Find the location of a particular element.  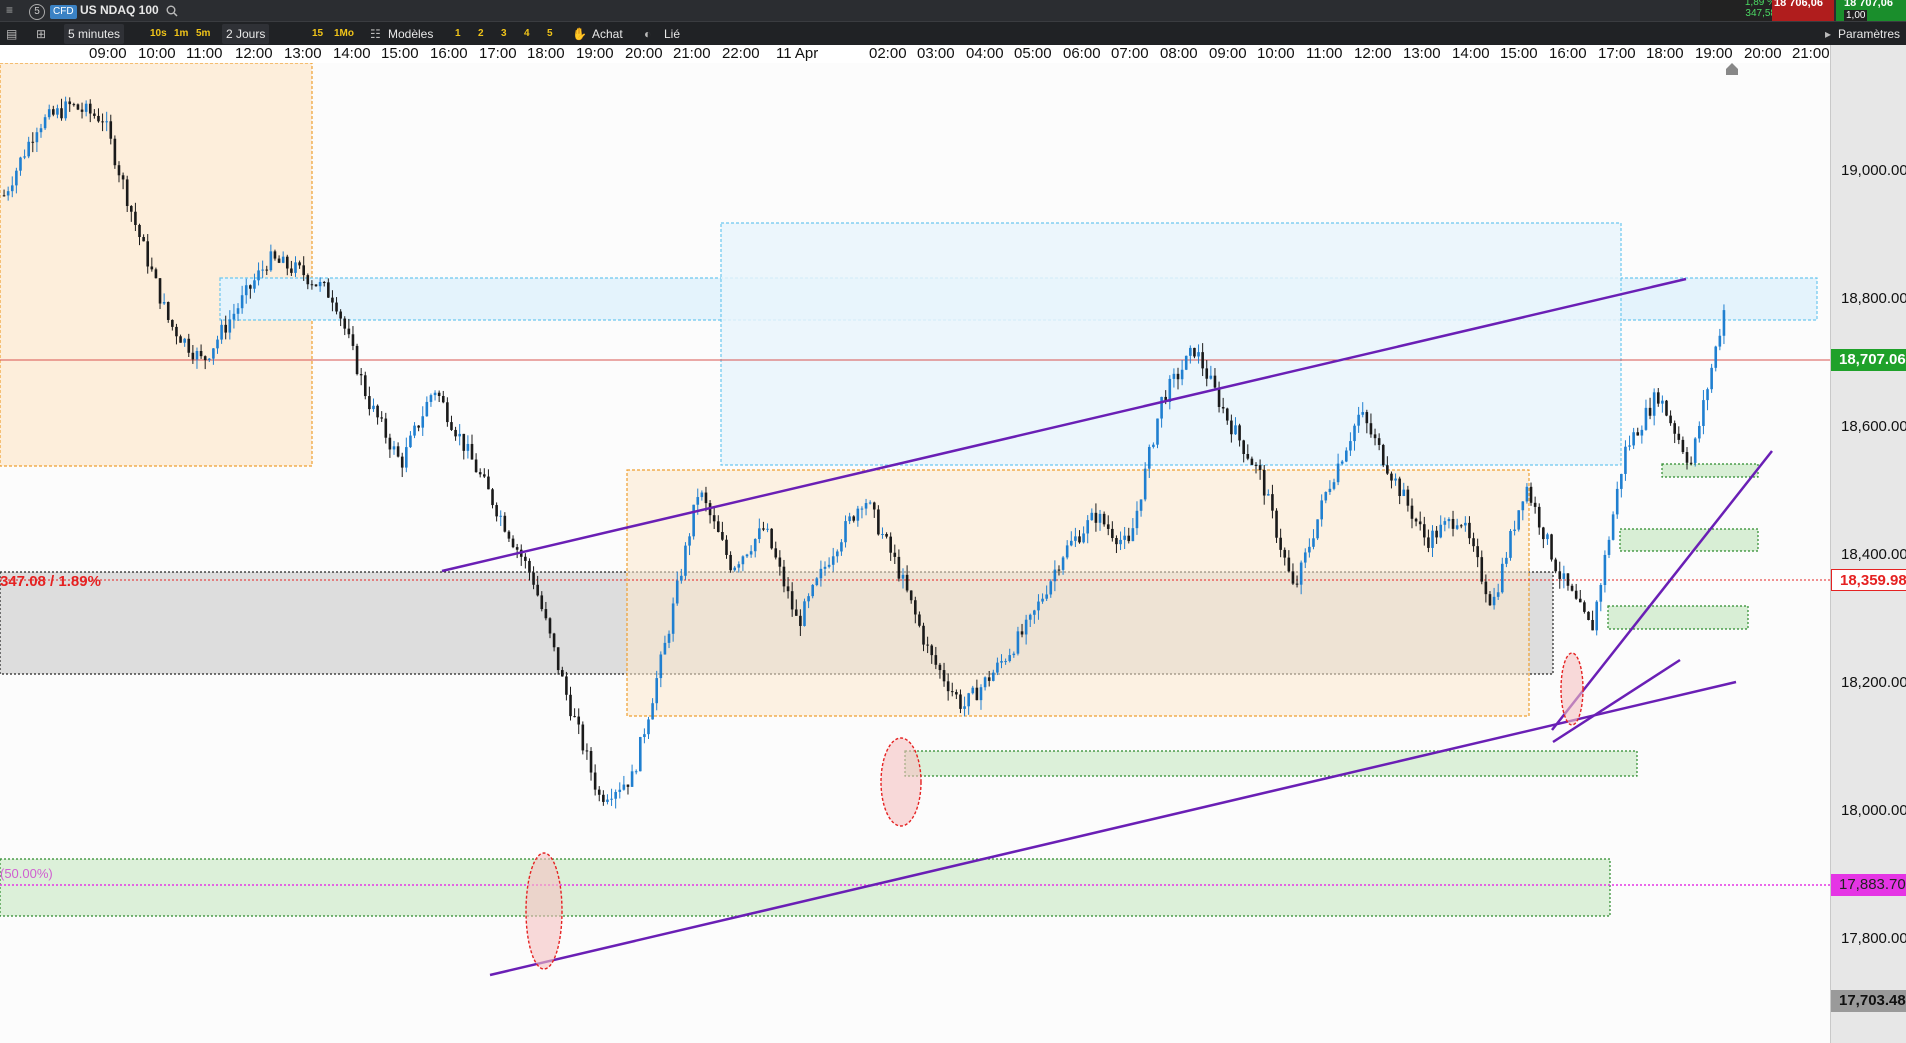

period-15: 15 is located at coordinates (318, 33).